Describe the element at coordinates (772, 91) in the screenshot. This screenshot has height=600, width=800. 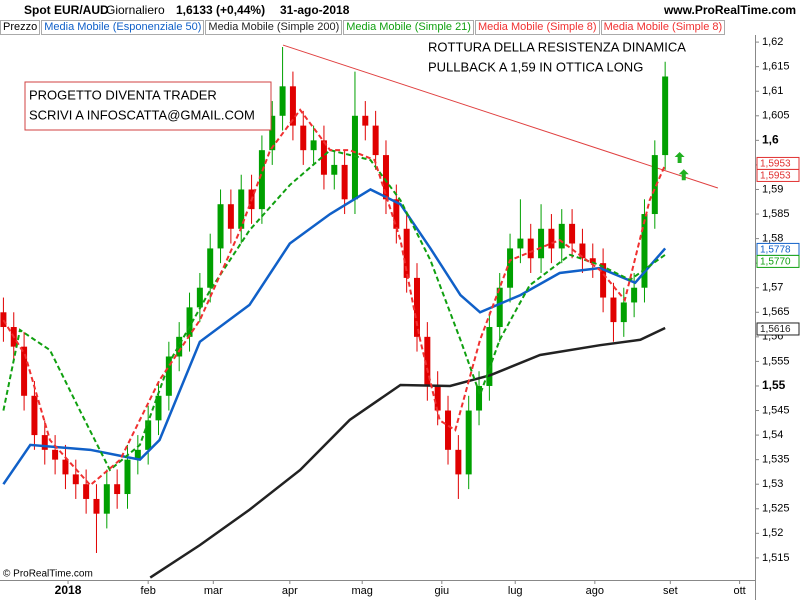
I see `y-tick-label: 1,61` at that location.